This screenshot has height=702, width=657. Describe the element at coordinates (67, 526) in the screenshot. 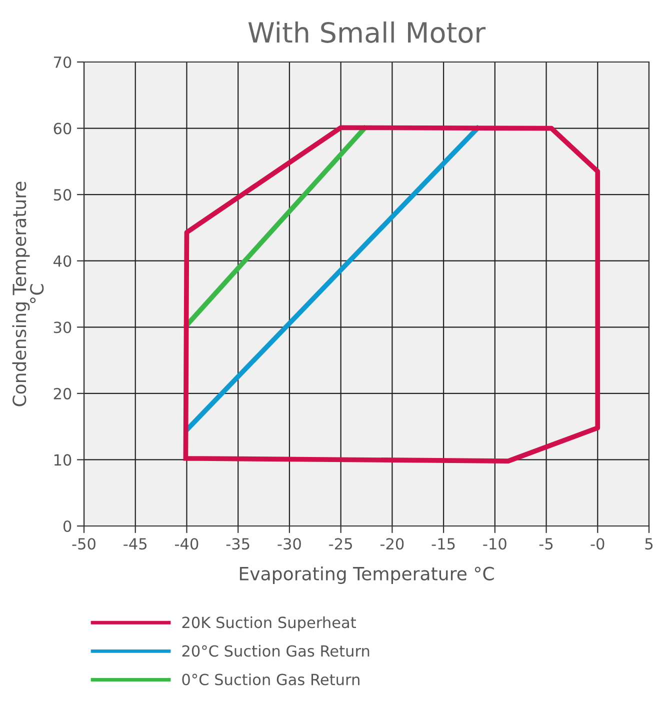

I see `y-tick-label: 0` at that location.